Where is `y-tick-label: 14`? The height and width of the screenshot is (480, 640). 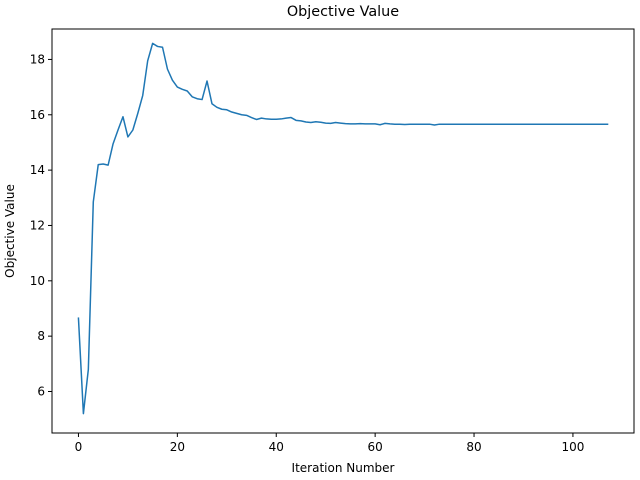
y-tick-label: 14 is located at coordinates (37, 170).